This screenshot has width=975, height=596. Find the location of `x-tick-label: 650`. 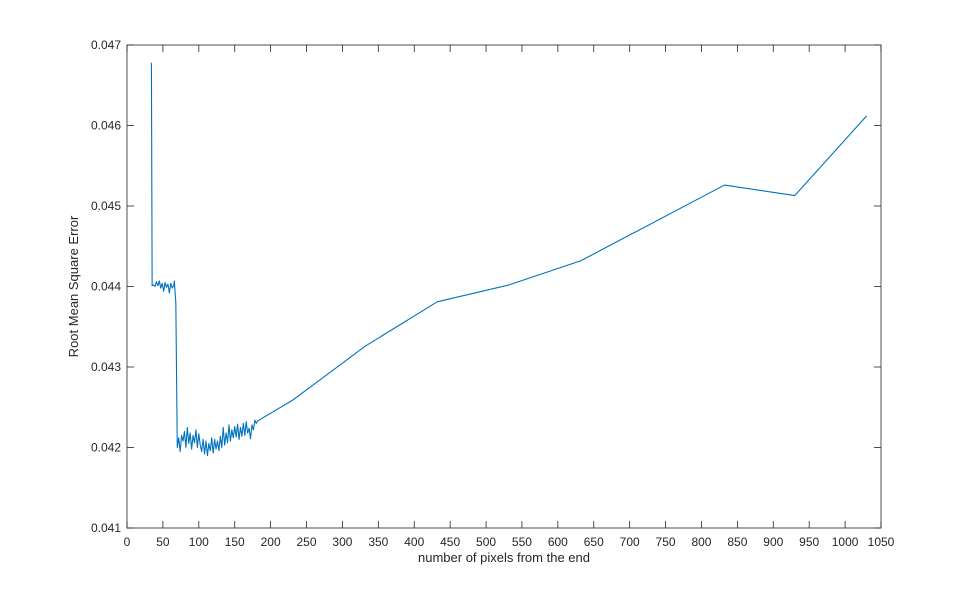

x-tick-label: 650 is located at coordinates (594, 542).